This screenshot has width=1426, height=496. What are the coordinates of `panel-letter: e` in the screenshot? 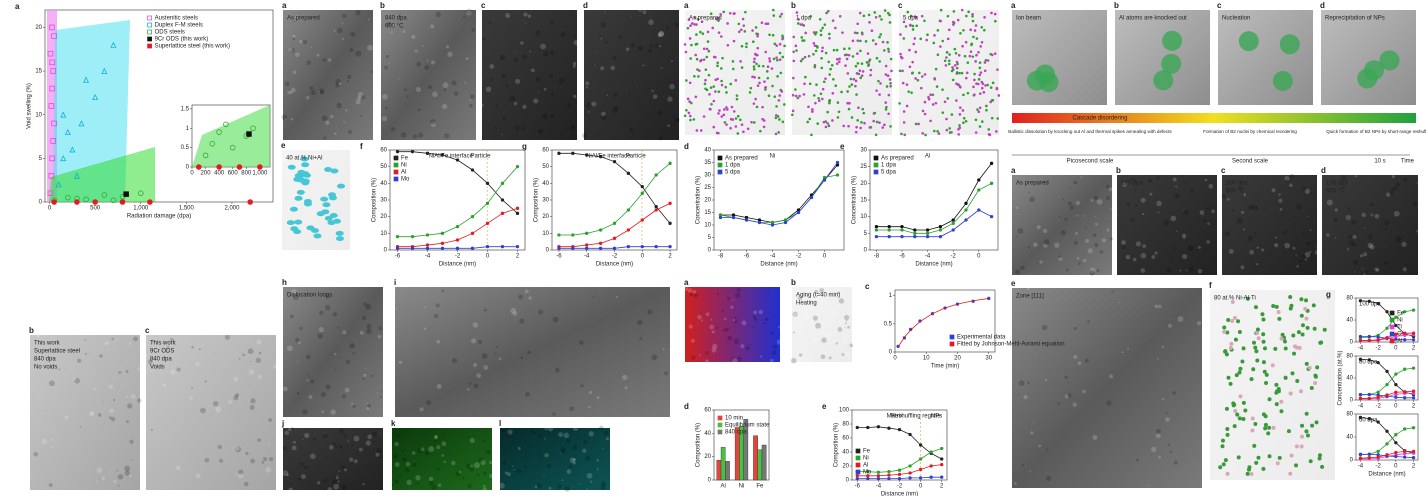 It's located at (283, 145).